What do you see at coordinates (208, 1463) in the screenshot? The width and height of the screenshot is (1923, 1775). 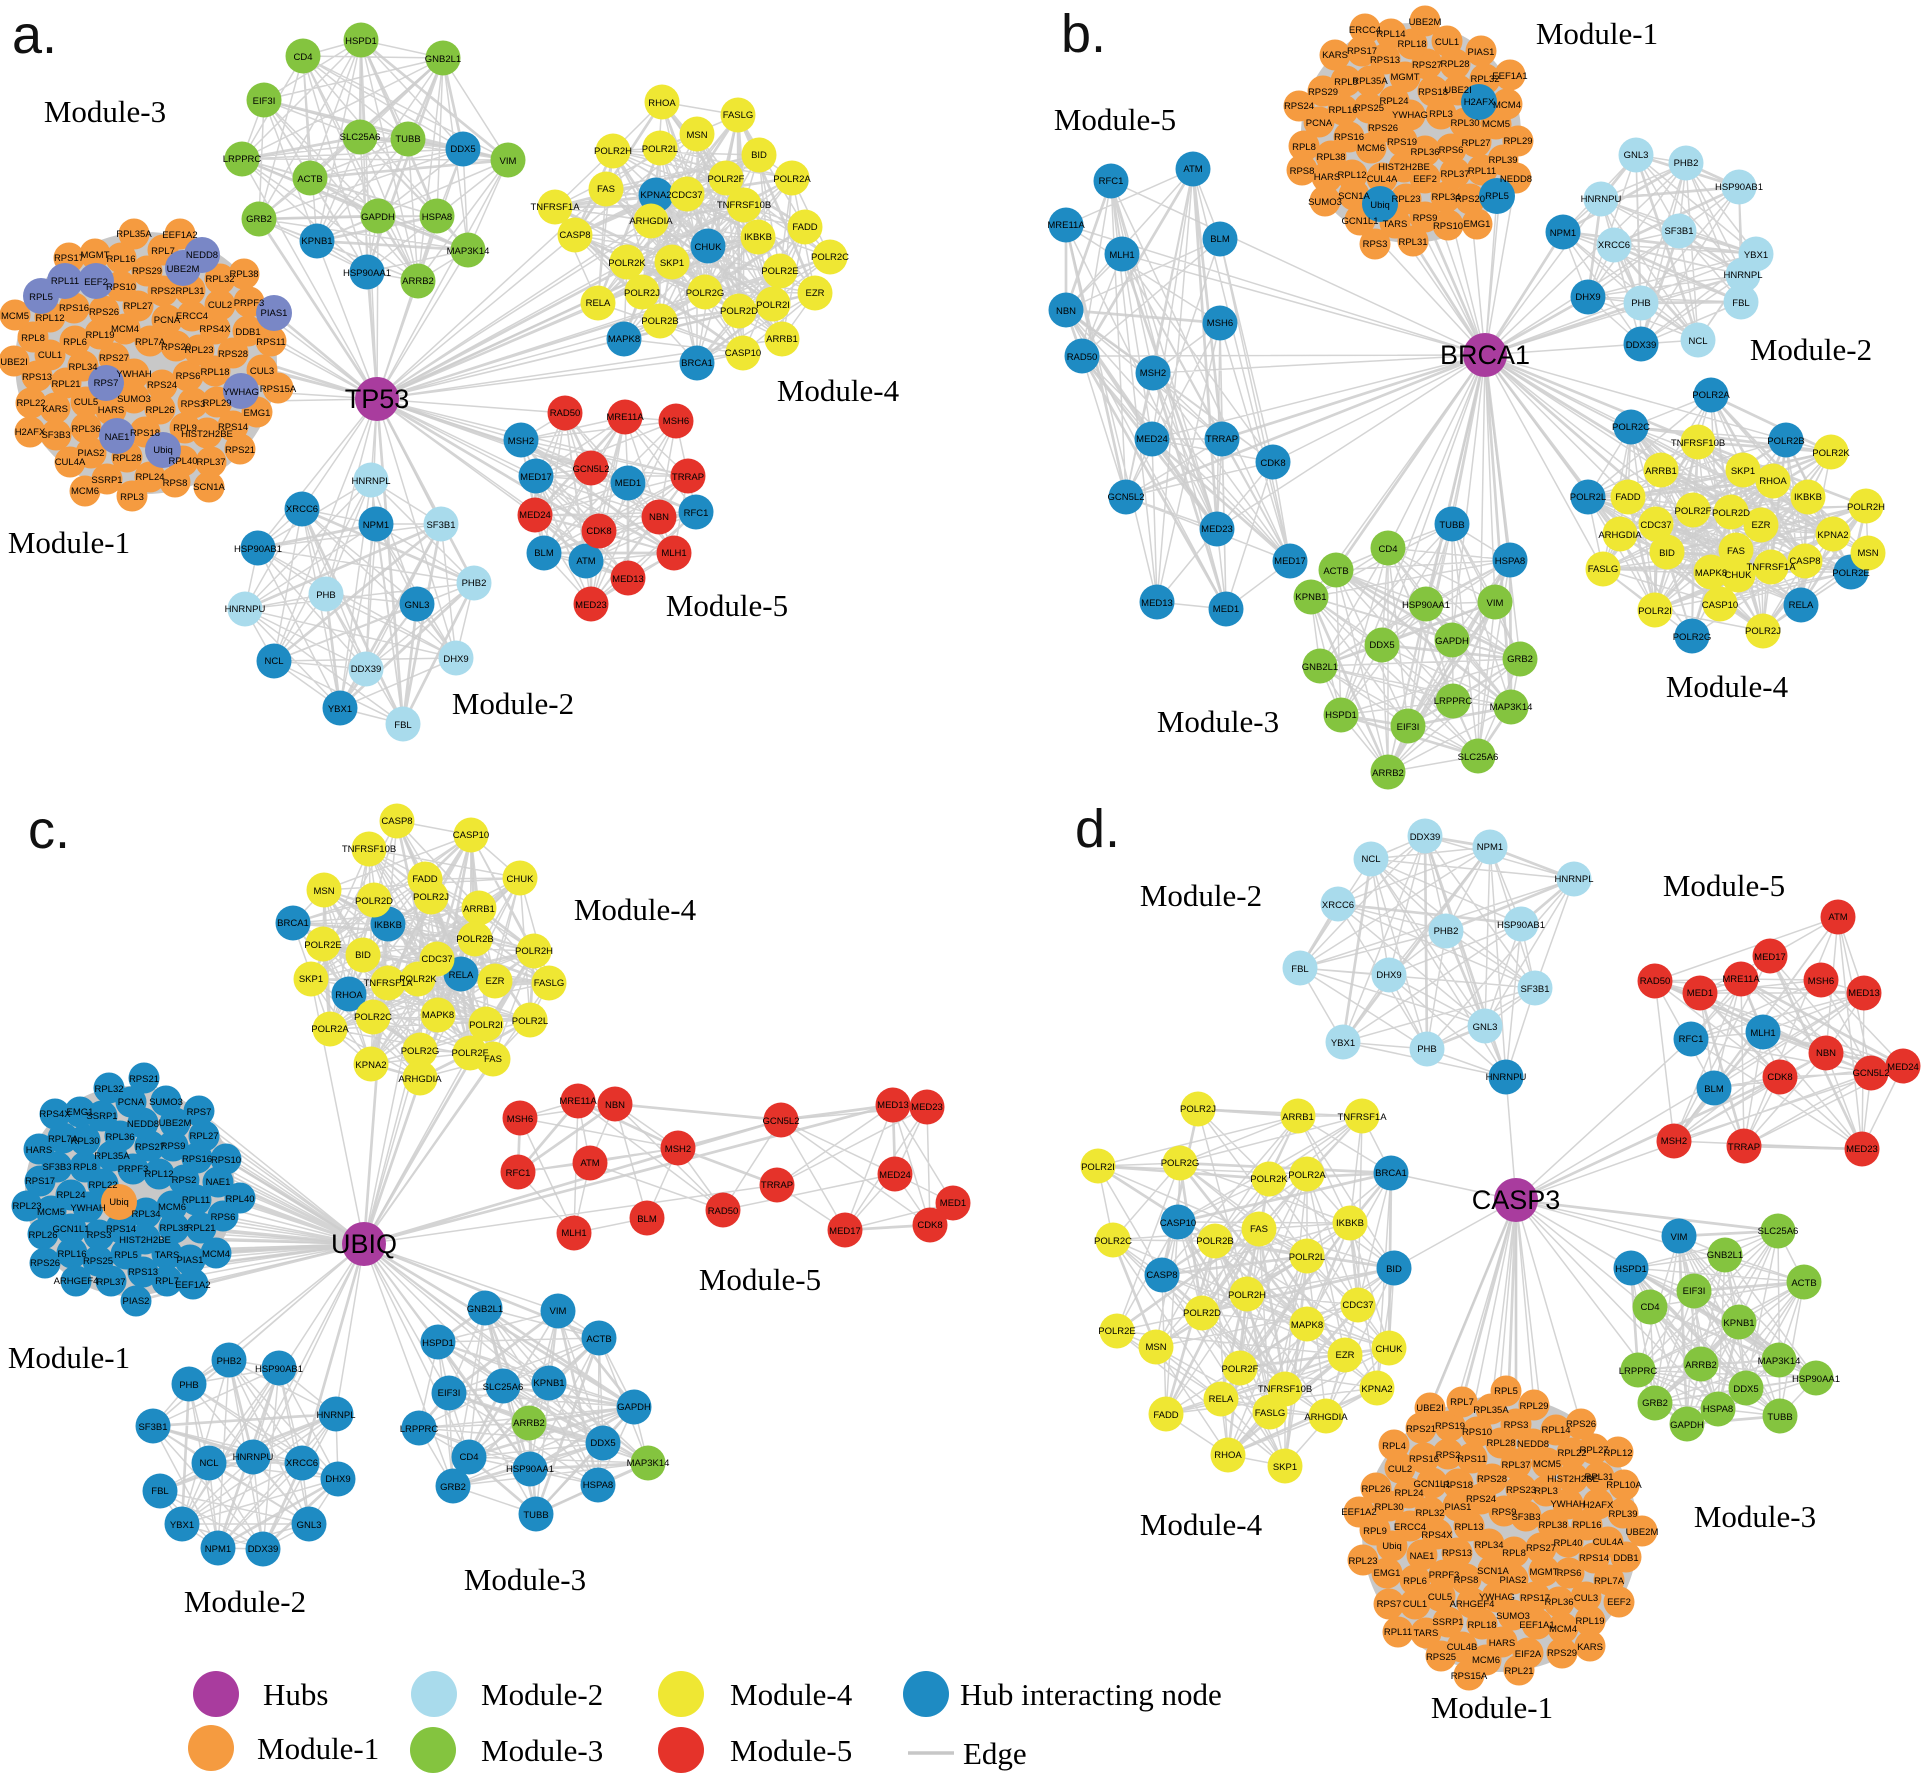 I see `svg-text: NCL` at bounding box center [208, 1463].